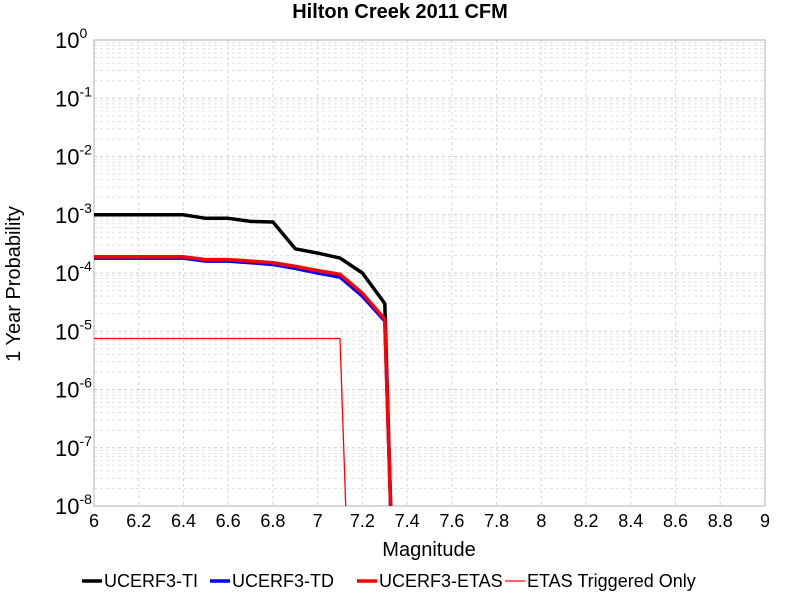  I want to click on x-axis-label: Magnitude, so click(428, 550).